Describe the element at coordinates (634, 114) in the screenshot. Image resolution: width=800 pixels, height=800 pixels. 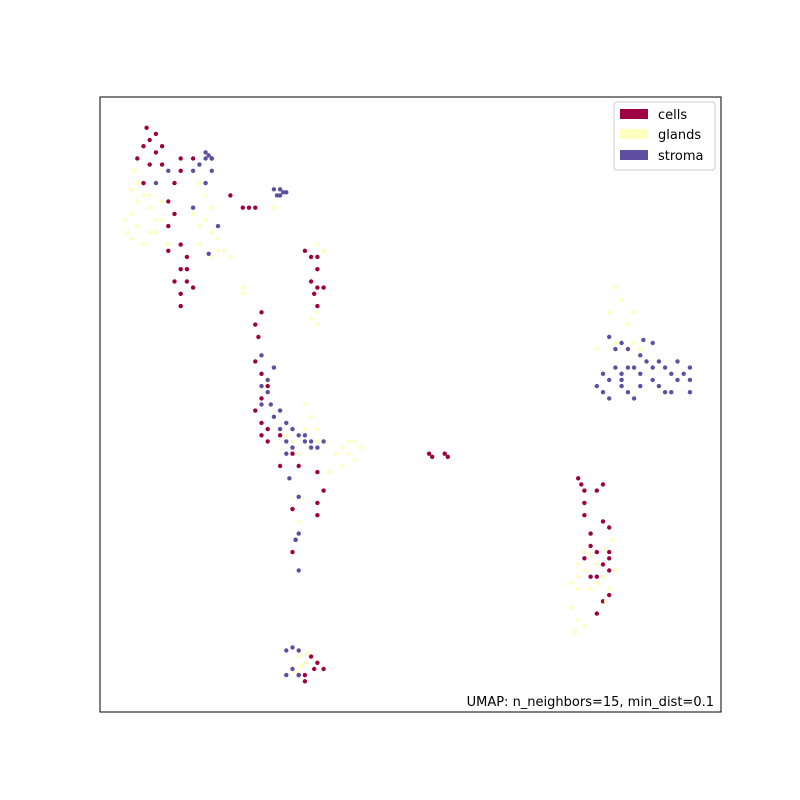
I see `legend-swatch-cells` at that location.